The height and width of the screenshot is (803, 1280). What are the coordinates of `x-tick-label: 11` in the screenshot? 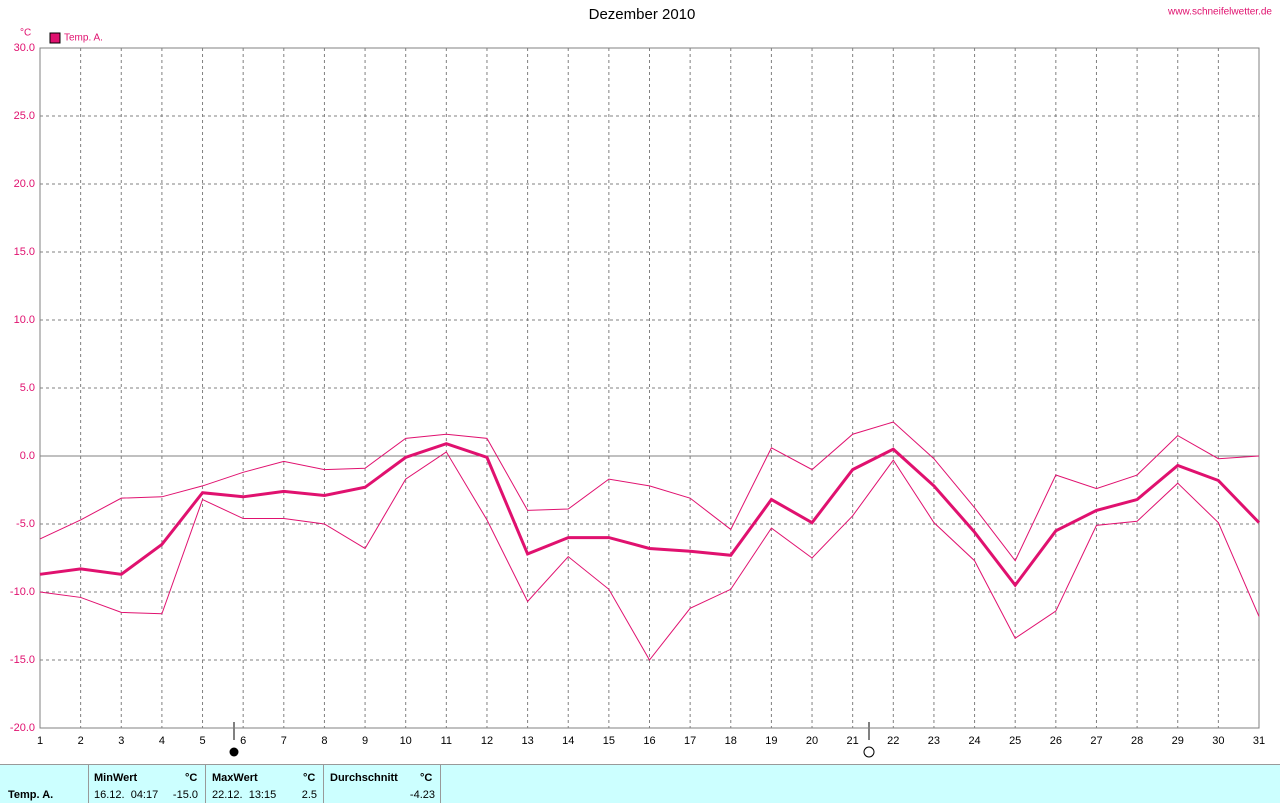 It's located at (446, 741).